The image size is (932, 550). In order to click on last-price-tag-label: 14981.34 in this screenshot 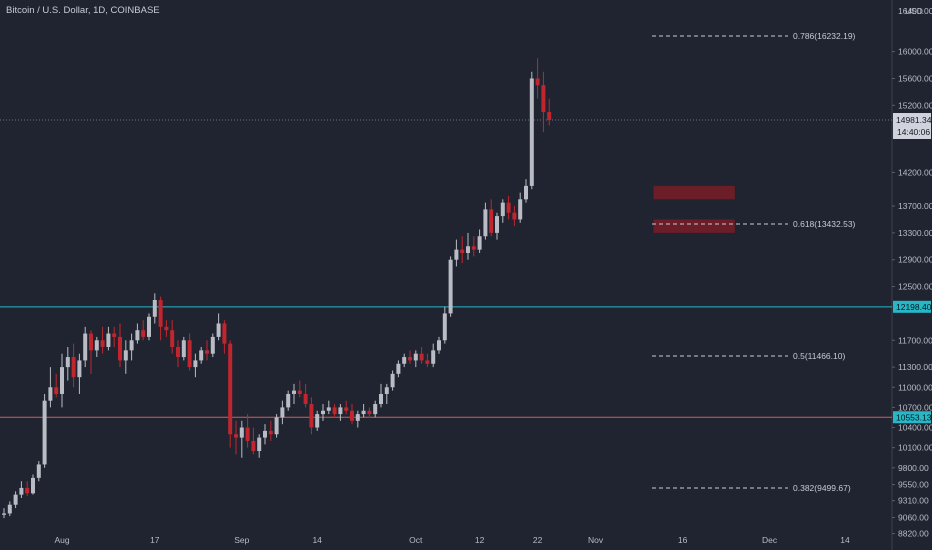, I will do `click(914, 120)`.